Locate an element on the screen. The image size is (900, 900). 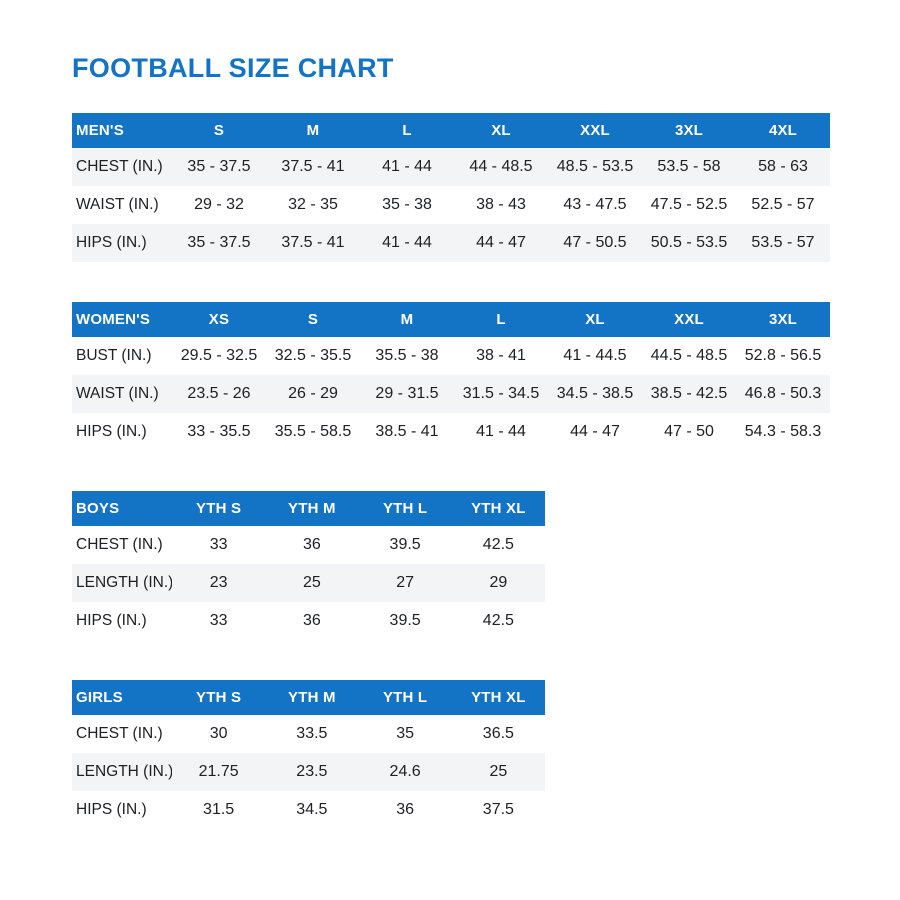
value-cell: 48.5 - 53.5 is located at coordinates (595, 166).